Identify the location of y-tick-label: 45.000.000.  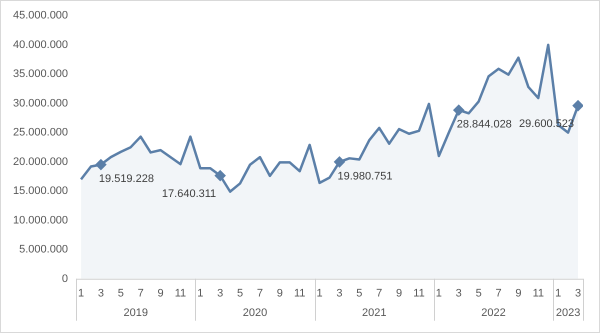
(40, 16).